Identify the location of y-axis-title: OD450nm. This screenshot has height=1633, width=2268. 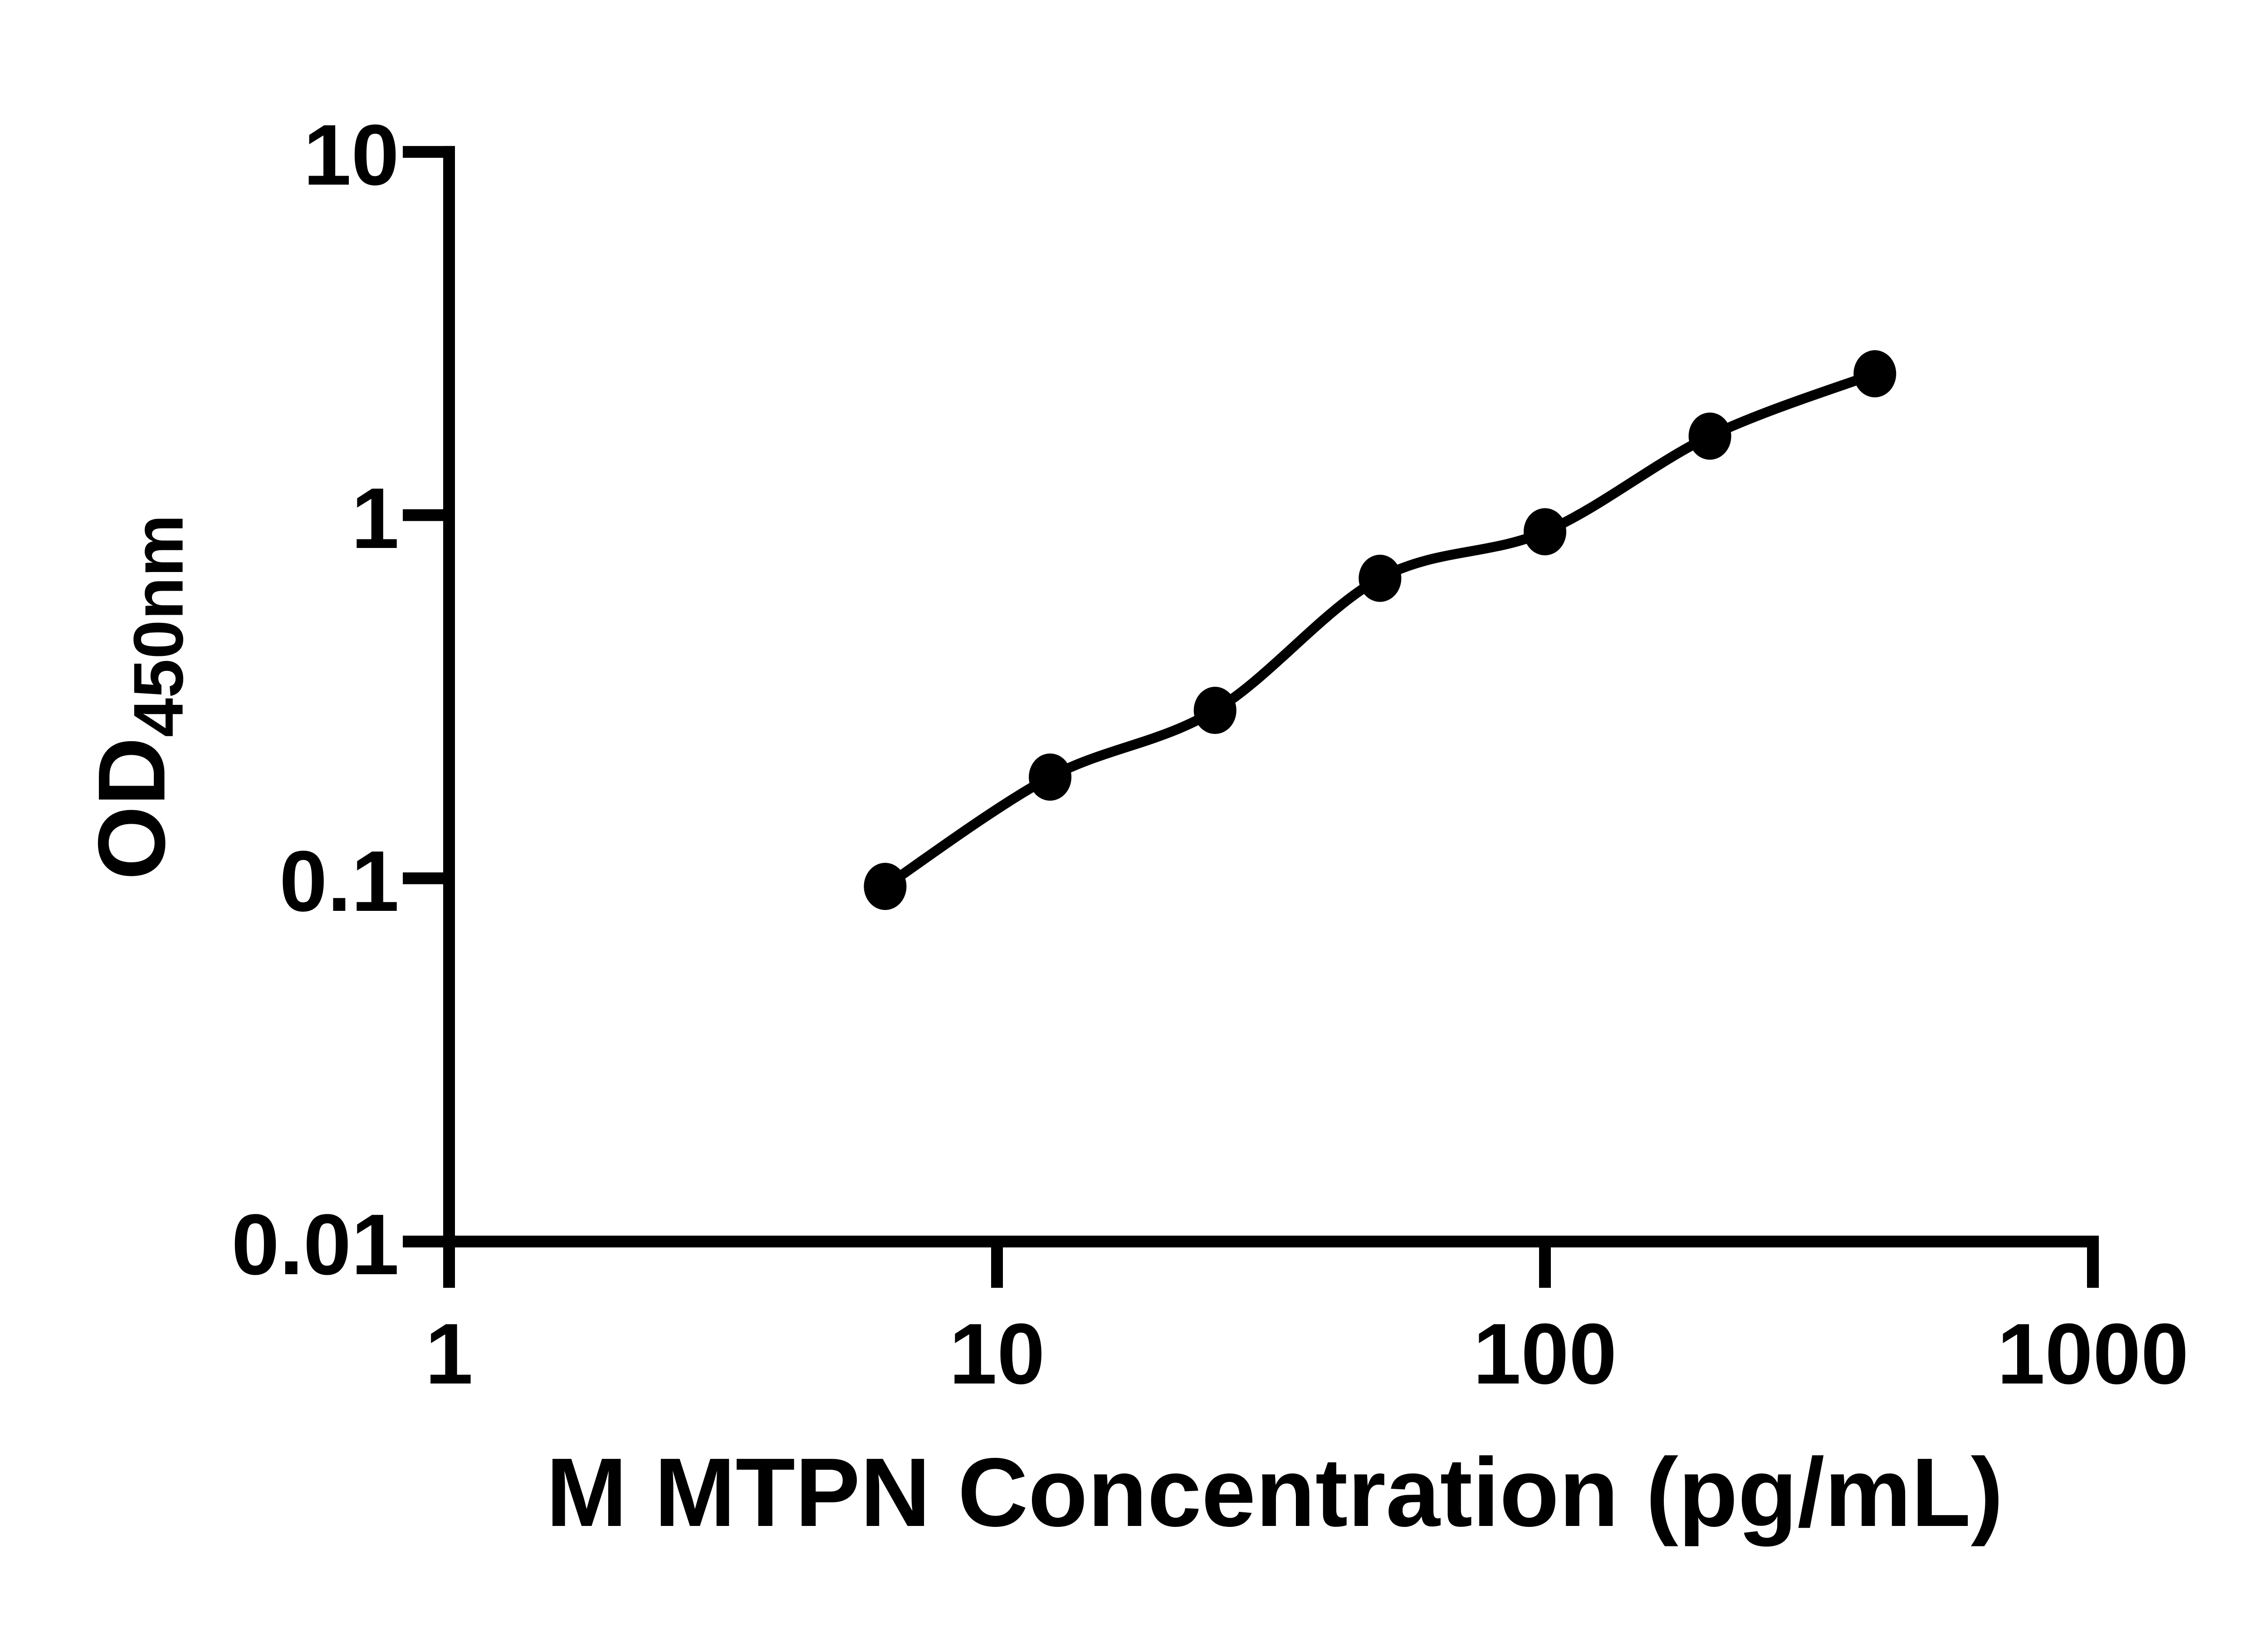
(138, 697).